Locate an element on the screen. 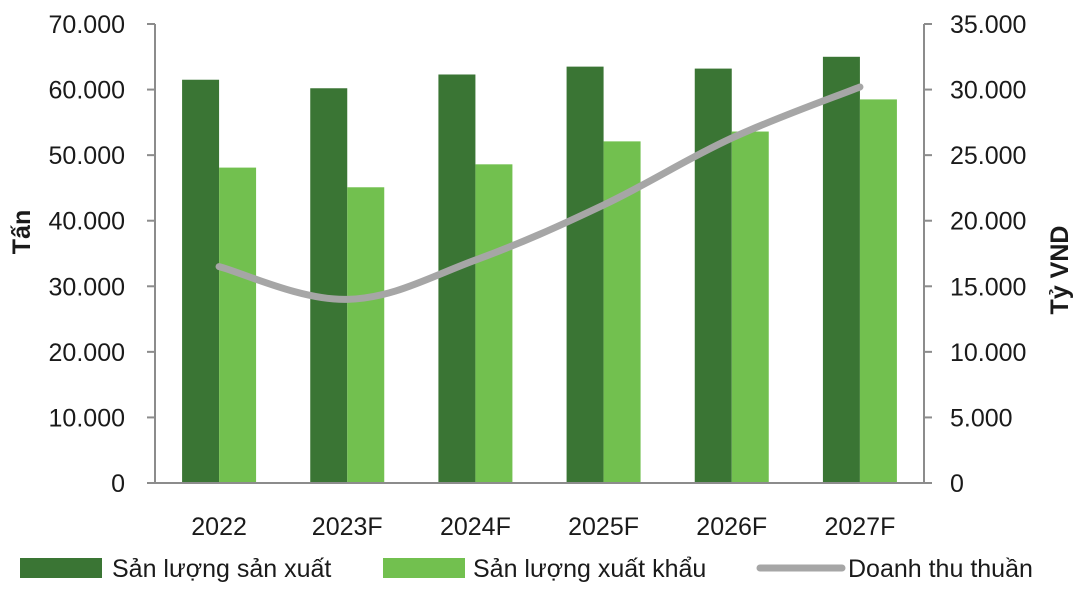 The height and width of the screenshot is (592, 1090). legend-item-production: Sản lượng sản xuất is located at coordinates (175, 569).